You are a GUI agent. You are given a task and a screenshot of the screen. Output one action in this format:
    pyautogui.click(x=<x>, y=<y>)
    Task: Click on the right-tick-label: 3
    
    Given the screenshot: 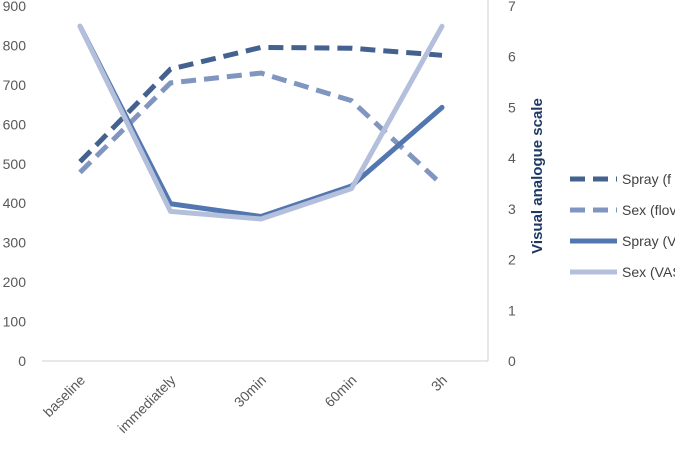 What is the action you would take?
    pyautogui.click(x=512, y=209)
    